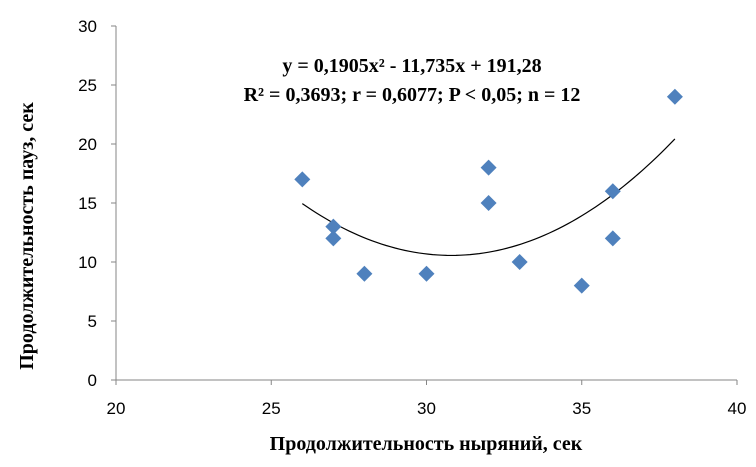 The height and width of the screenshot is (467, 756). I want to click on equation-annotation: y = 0,1905x² - 11,735x + 191,28, so click(411, 66).